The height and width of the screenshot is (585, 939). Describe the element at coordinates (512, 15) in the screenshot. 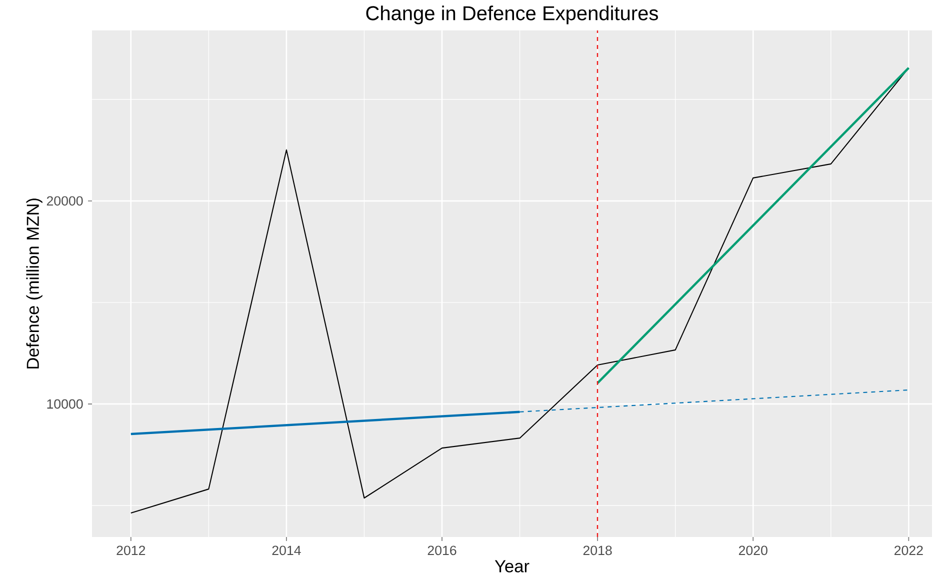

I see `chart-title: Change in Defence Expenditures` at that location.